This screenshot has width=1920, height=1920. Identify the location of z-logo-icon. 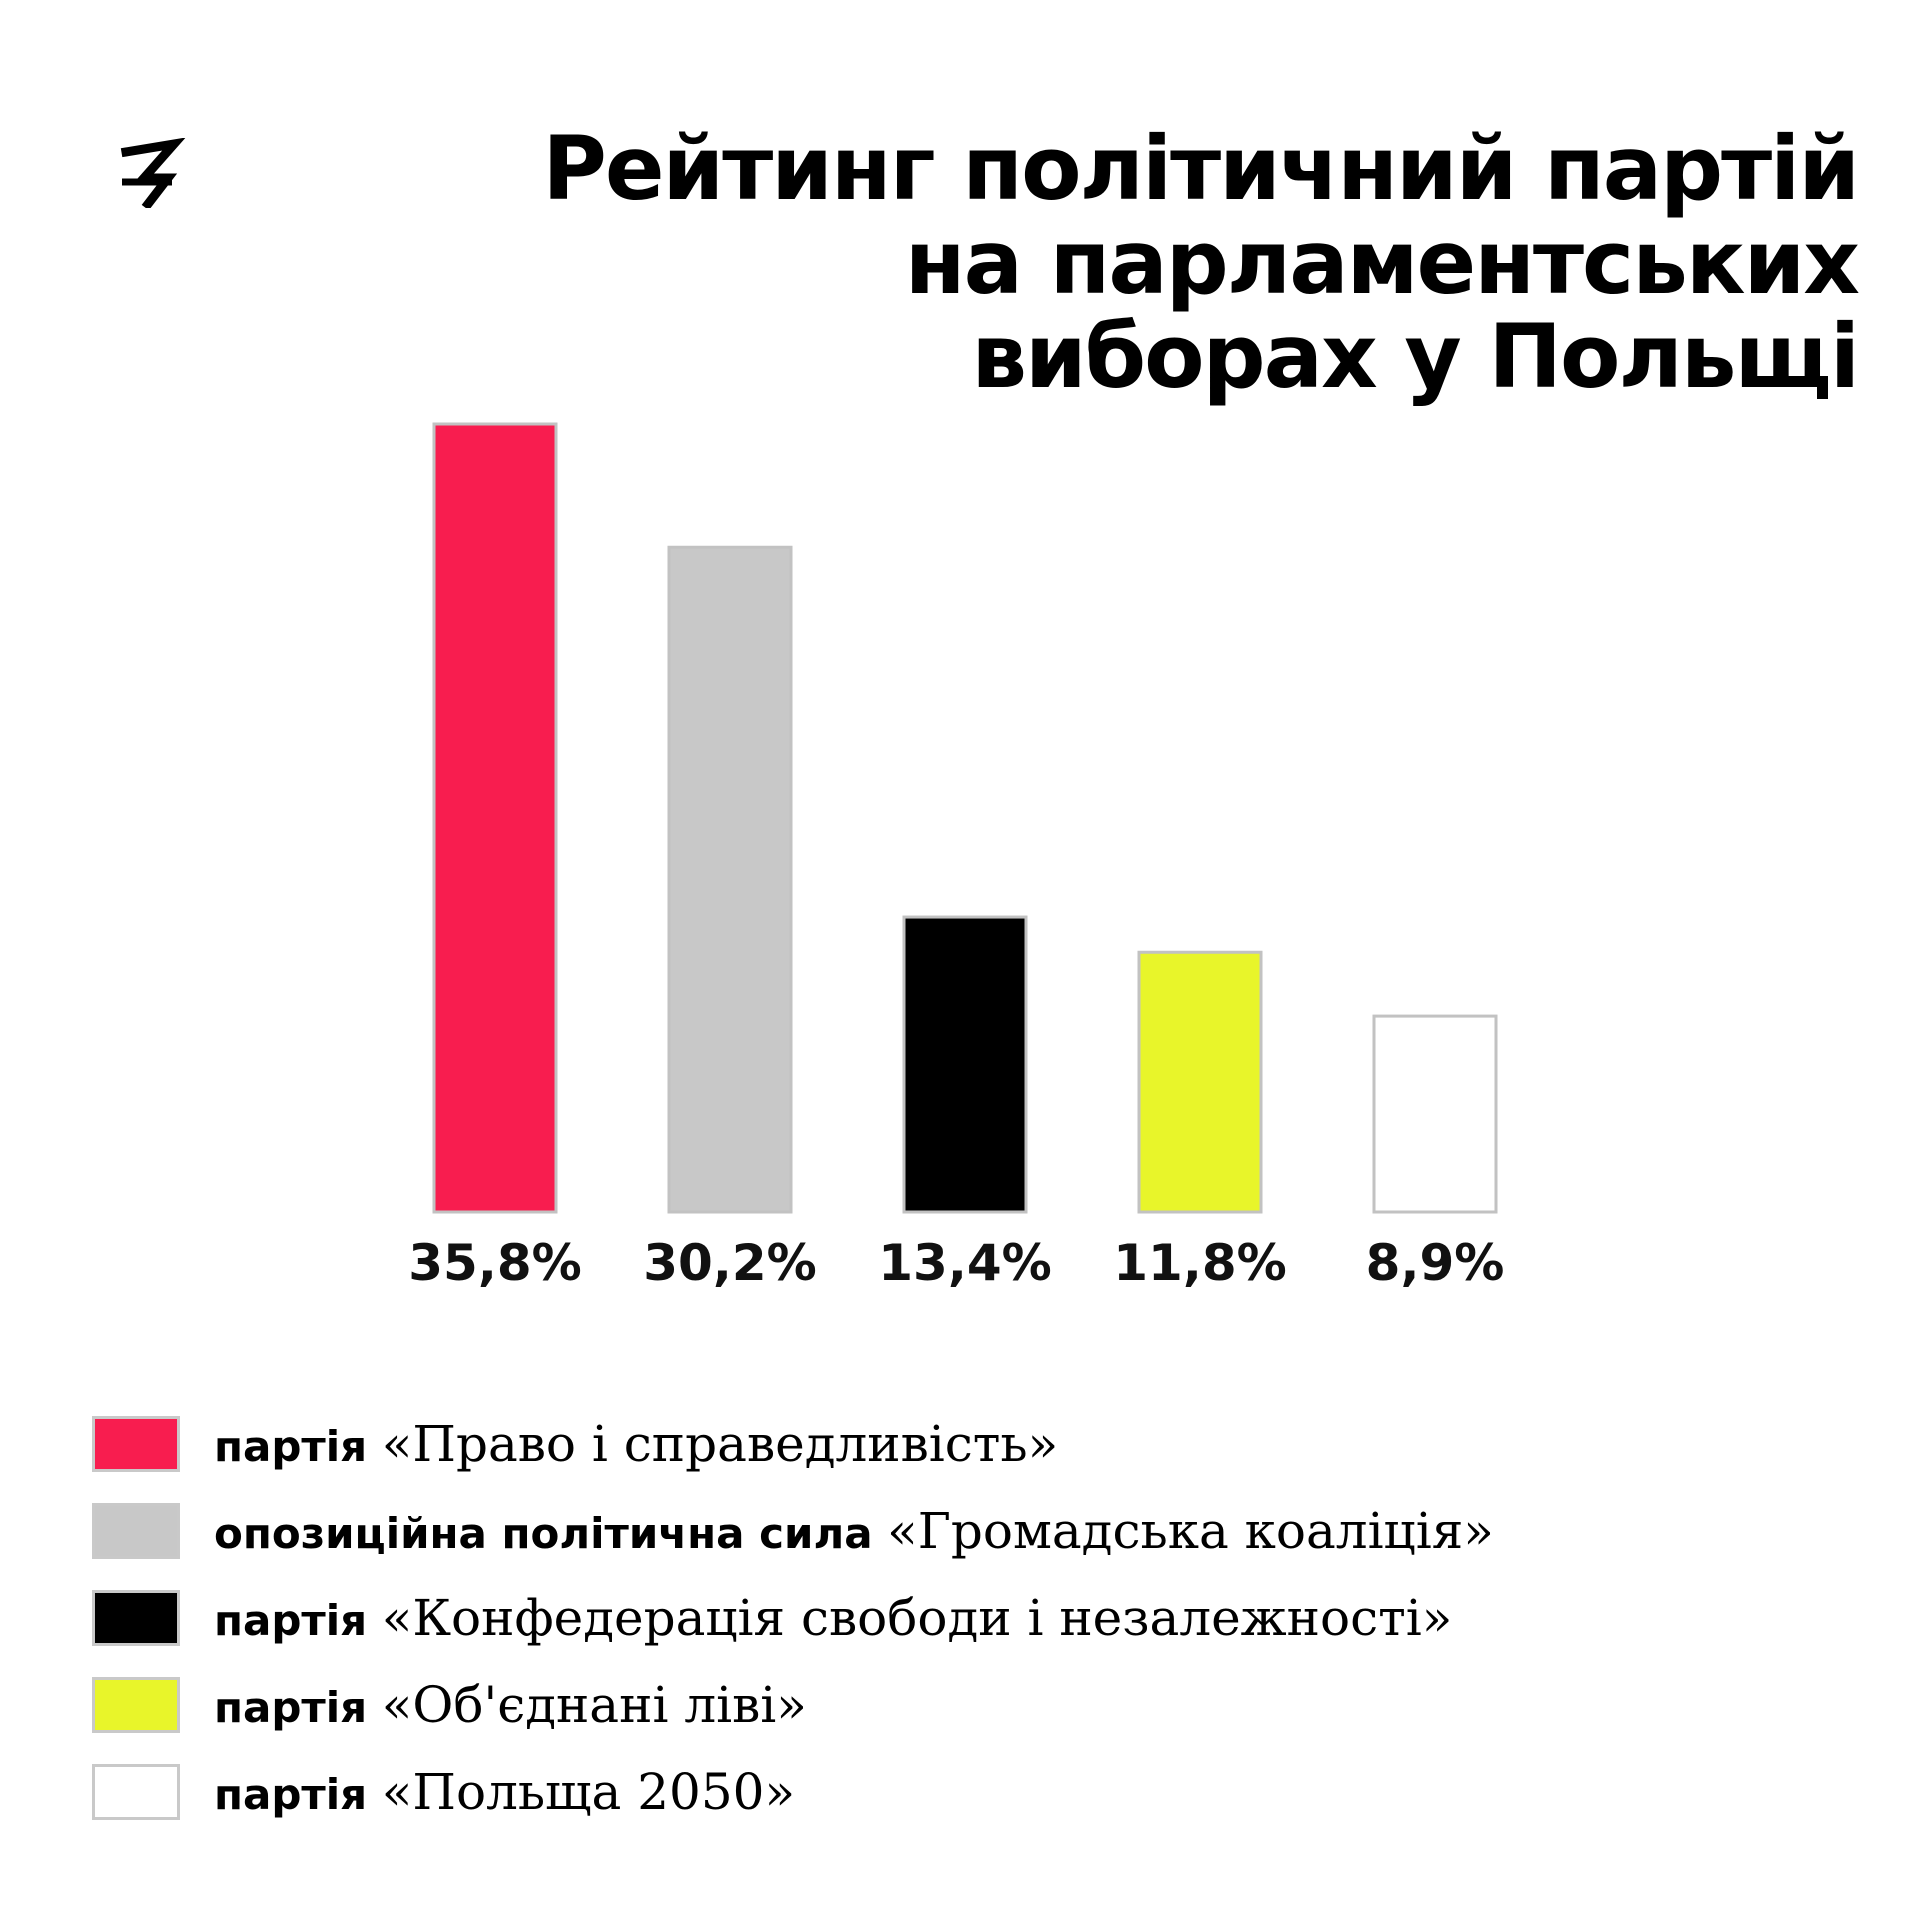
(153, 173).